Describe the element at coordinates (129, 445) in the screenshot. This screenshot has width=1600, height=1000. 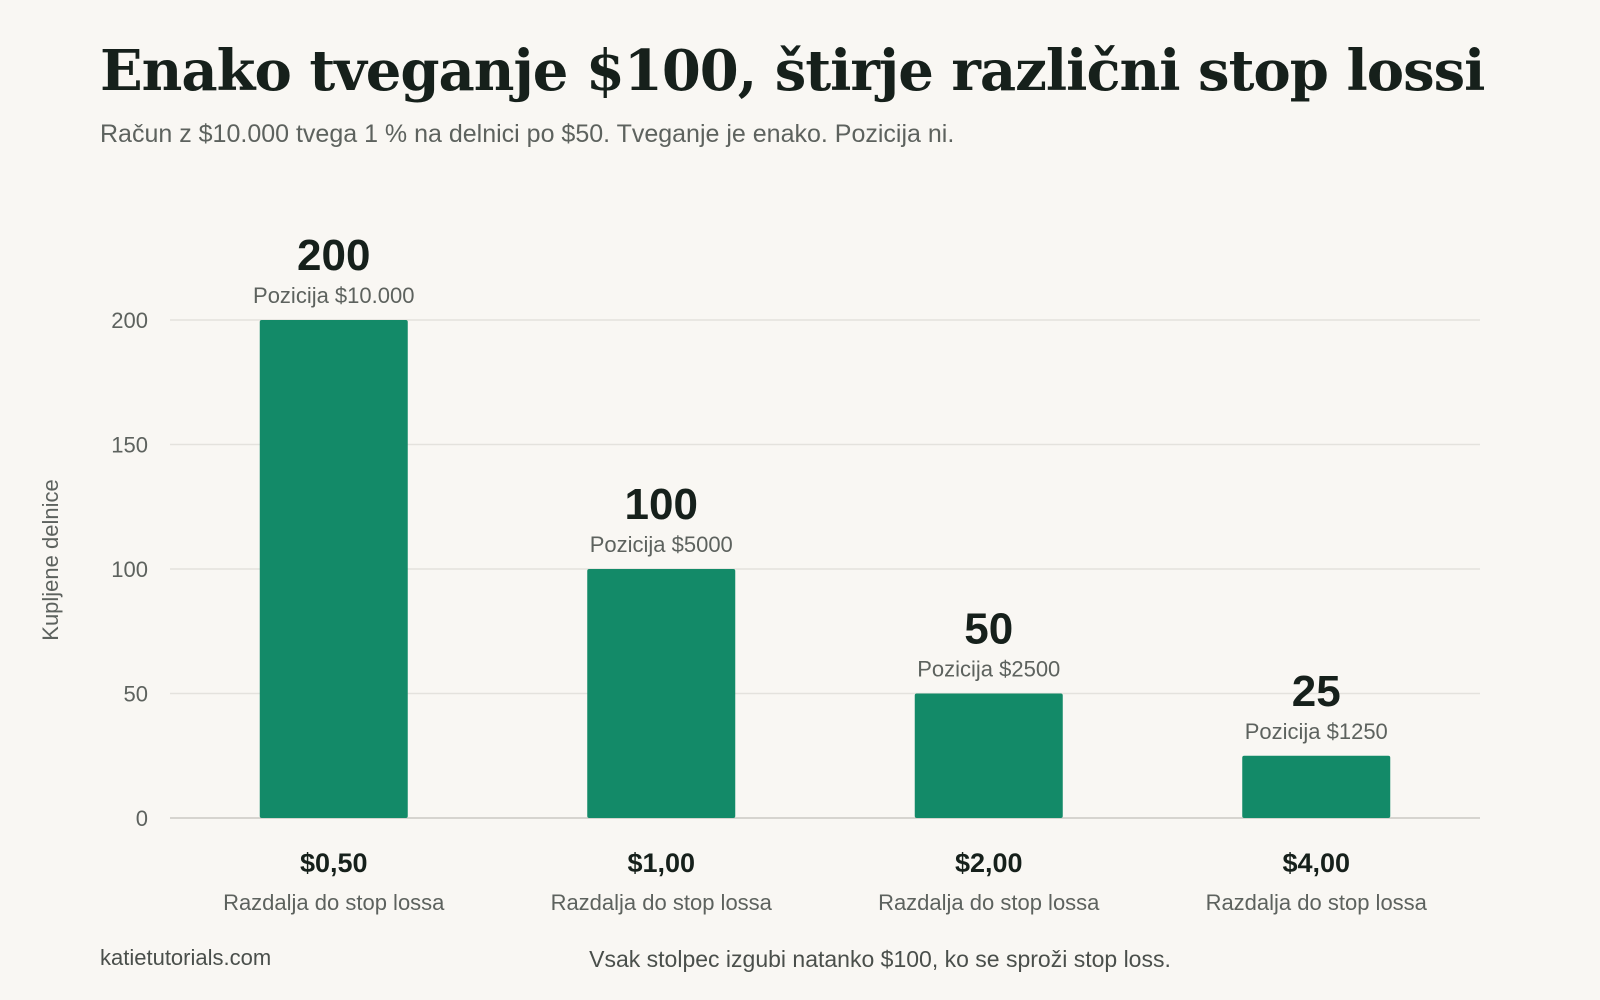
I see `y-tick-label: 150` at that location.